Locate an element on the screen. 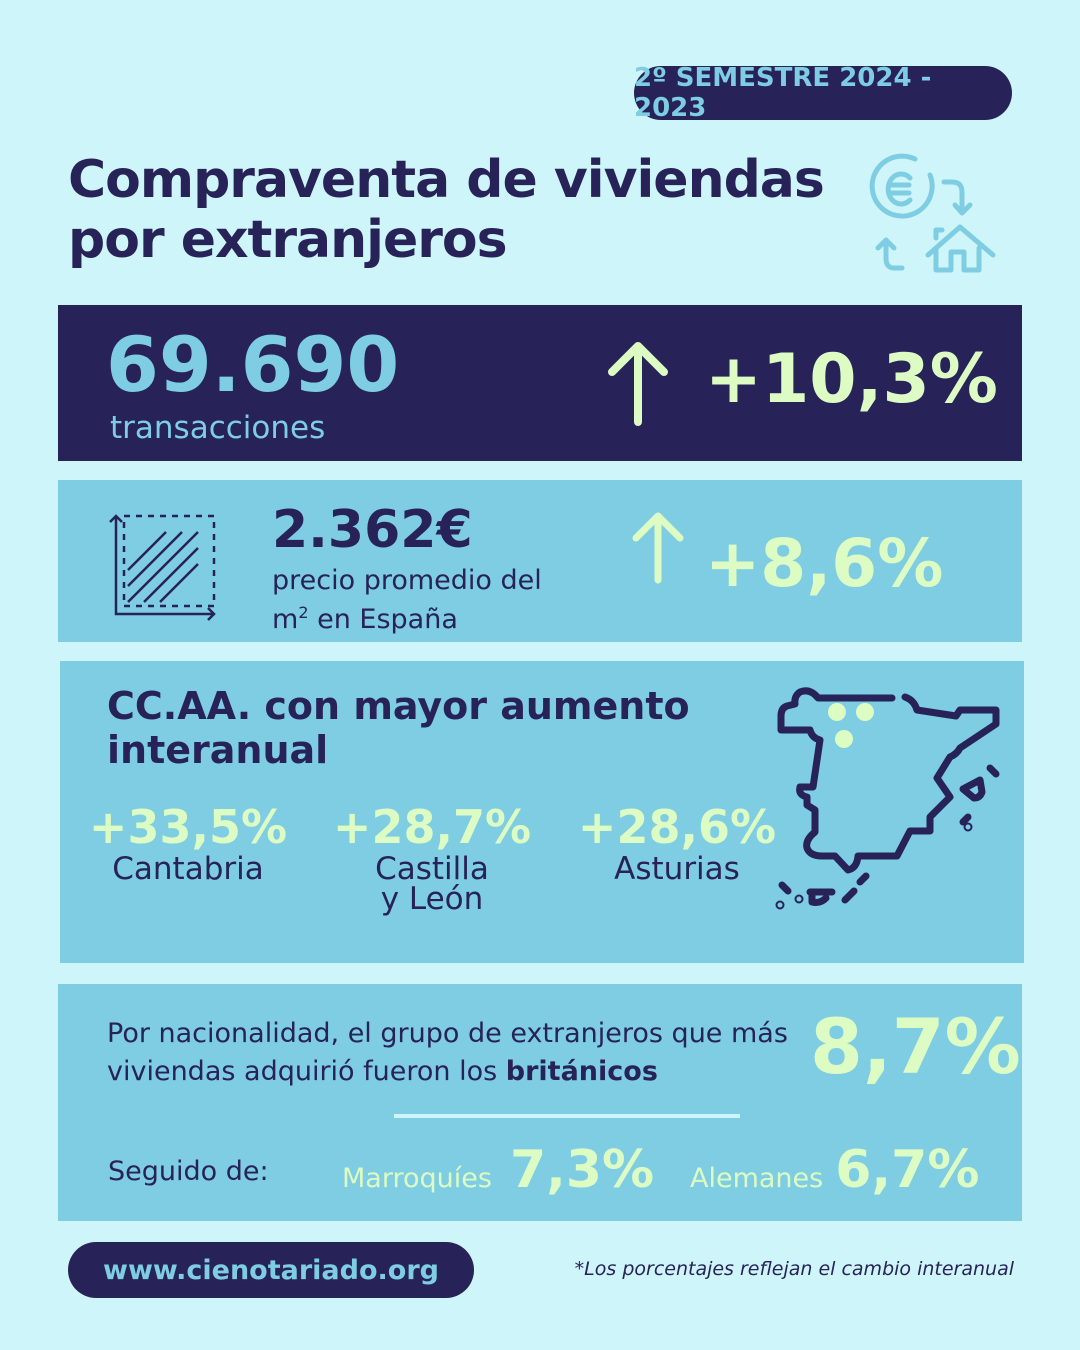  divider is located at coordinates (567, 1116).